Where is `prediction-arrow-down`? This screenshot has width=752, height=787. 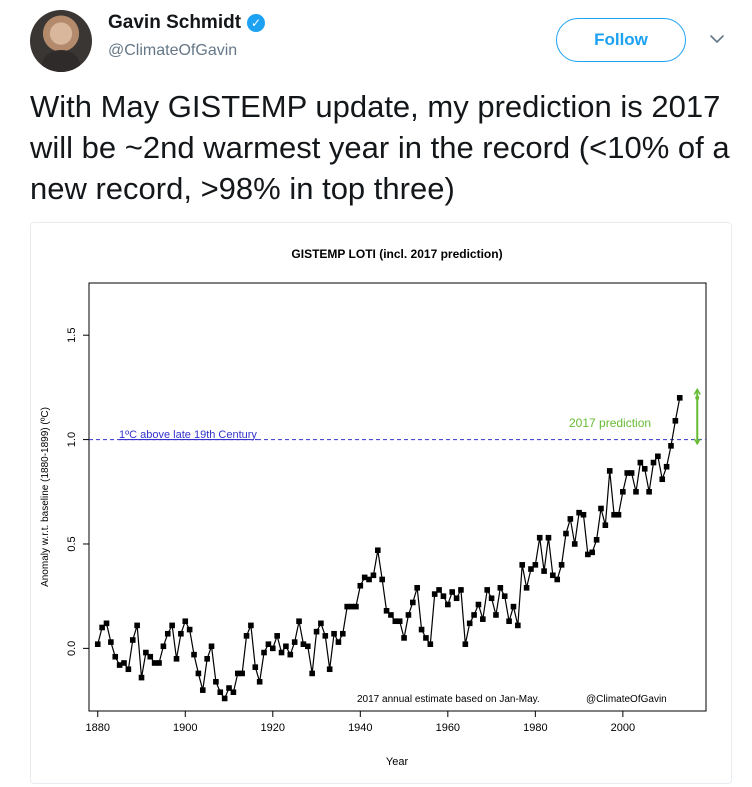
prediction-arrow-down is located at coordinates (697, 442).